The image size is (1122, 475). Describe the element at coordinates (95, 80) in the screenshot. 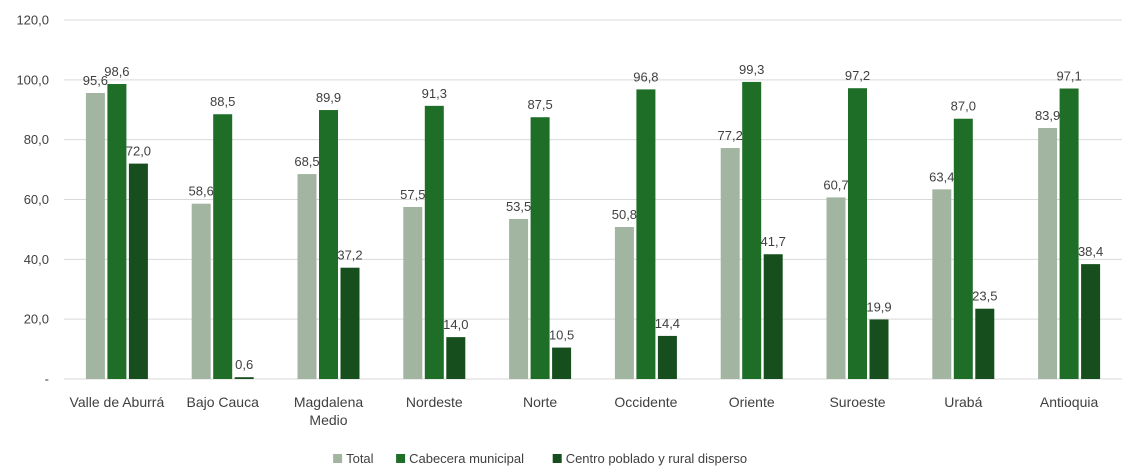

I see `data-label: 95,6` at that location.